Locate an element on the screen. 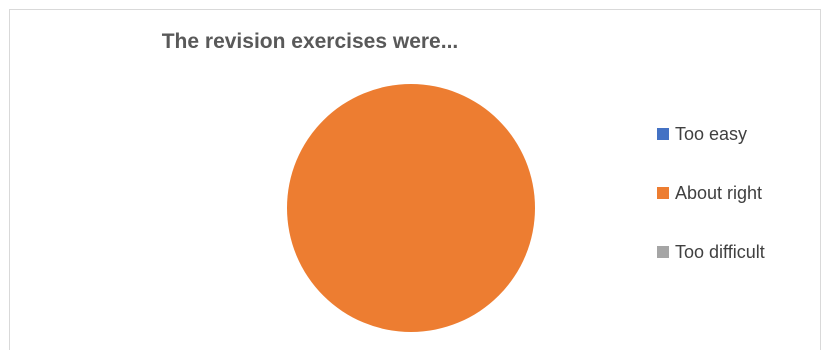  legend-label-about-right: About right is located at coordinates (719, 193).